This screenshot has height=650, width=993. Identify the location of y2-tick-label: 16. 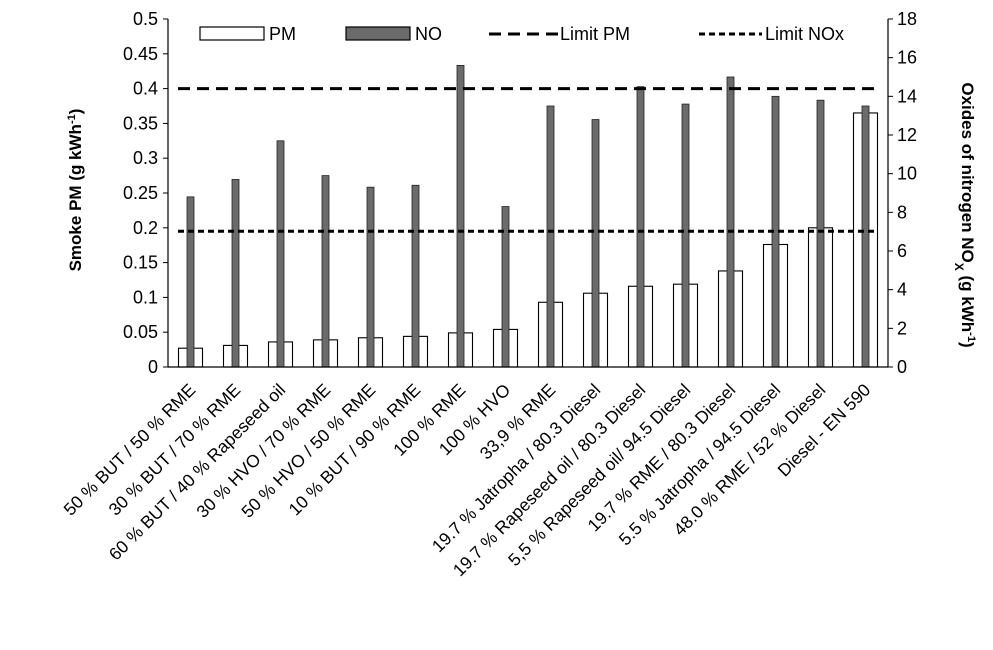
(907, 58).